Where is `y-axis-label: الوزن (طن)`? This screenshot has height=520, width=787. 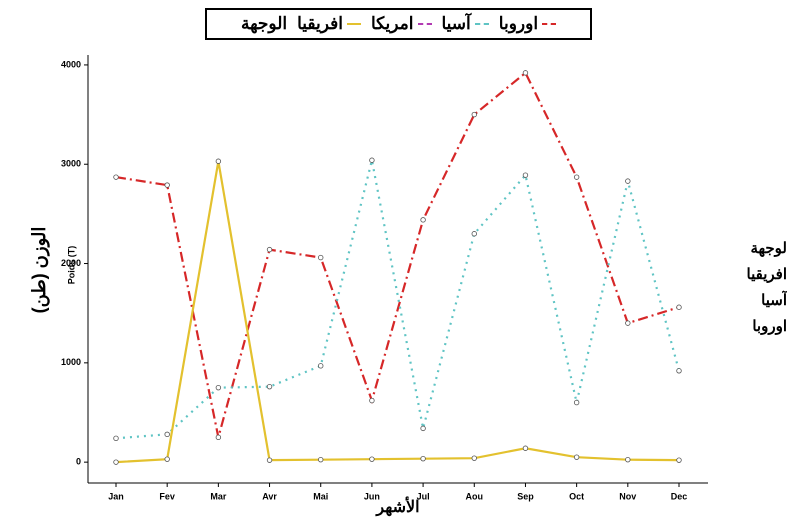
y-axis-label: الوزن (طن) is located at coordinates (39, 270).